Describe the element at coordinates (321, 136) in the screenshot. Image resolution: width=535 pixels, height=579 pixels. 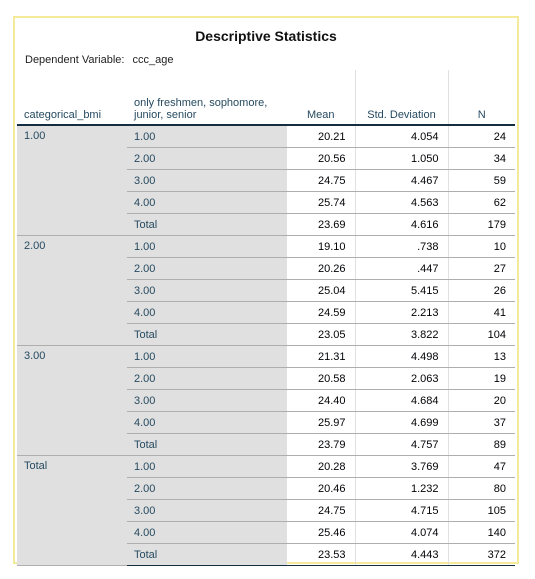
I see `cell-mean: 20.21` at that location.